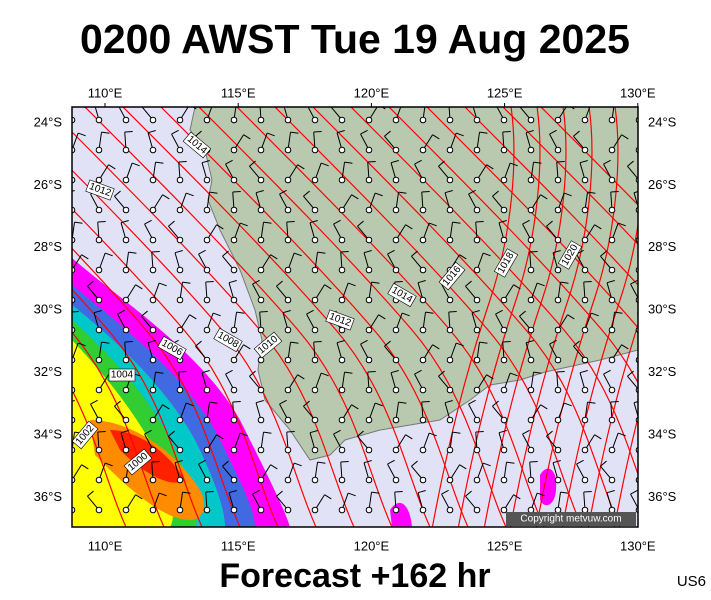 Image resolution: width=711 pixels, height=600 pixels. I want to click on lon-label: 115°E, so click(238, 545).